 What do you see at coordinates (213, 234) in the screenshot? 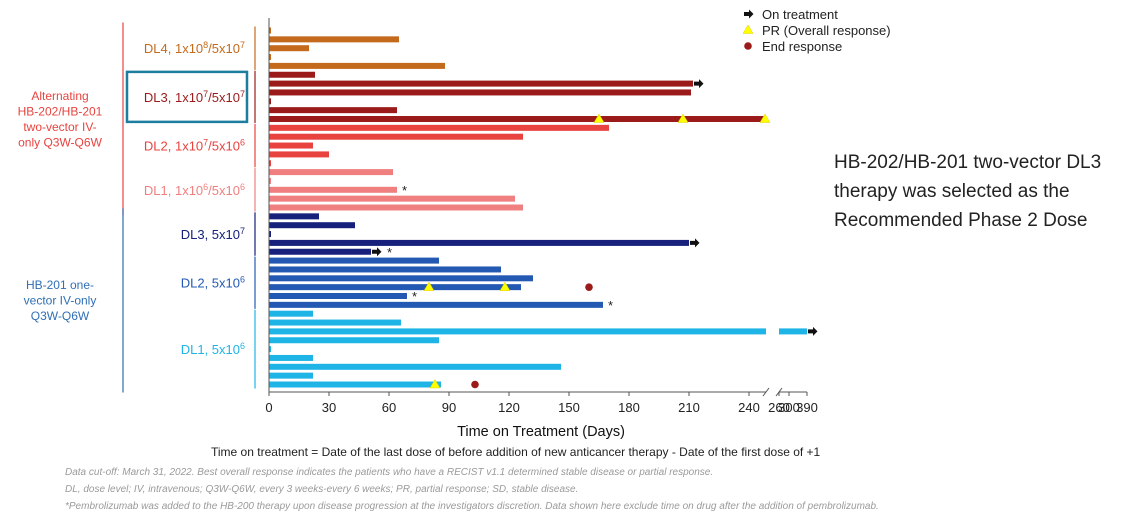
I see `dose-level-label: DL3, 5x107` at bounding box center [213, 234].